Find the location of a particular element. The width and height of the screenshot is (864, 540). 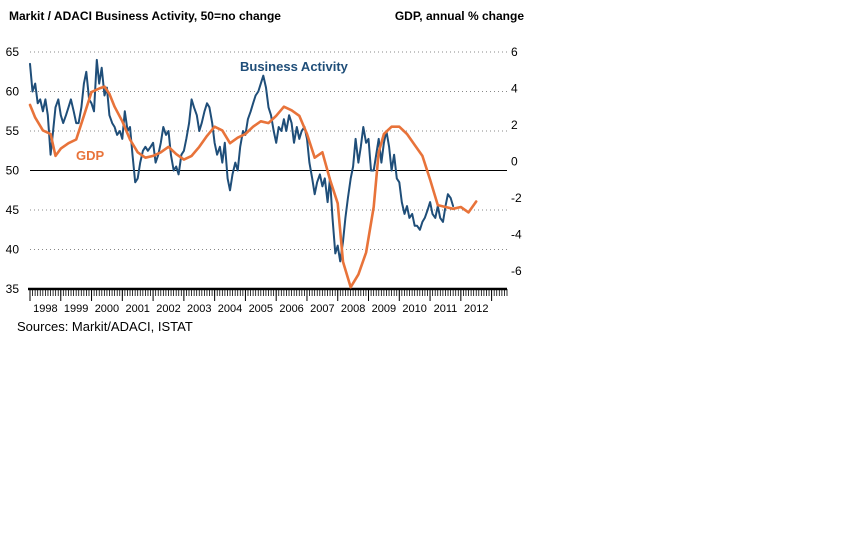

gdp-label: GDP is located at coordinates (90, 155).